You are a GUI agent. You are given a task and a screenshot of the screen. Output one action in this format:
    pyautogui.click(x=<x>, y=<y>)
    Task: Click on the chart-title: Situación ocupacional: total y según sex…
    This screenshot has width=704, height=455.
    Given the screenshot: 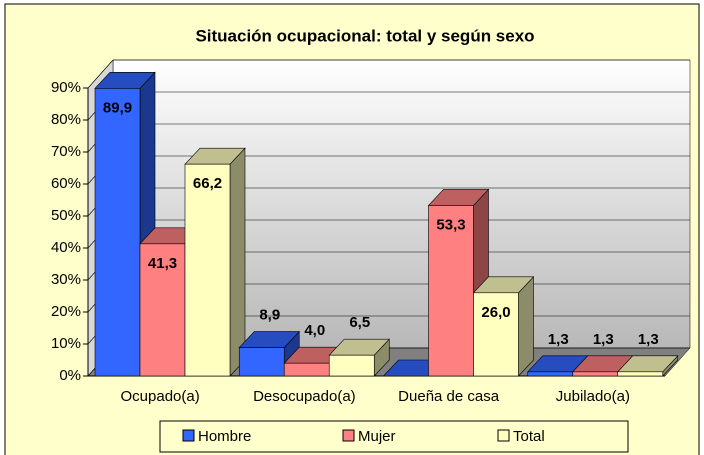 What is the action you would take?
    pyautogui.click(x=364, y=35)
    